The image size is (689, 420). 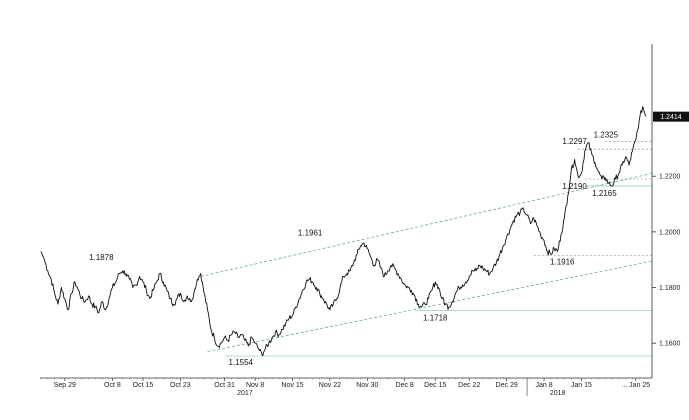 I want to click on x-tick-label: Dec 22, so click(x=469, y=385).